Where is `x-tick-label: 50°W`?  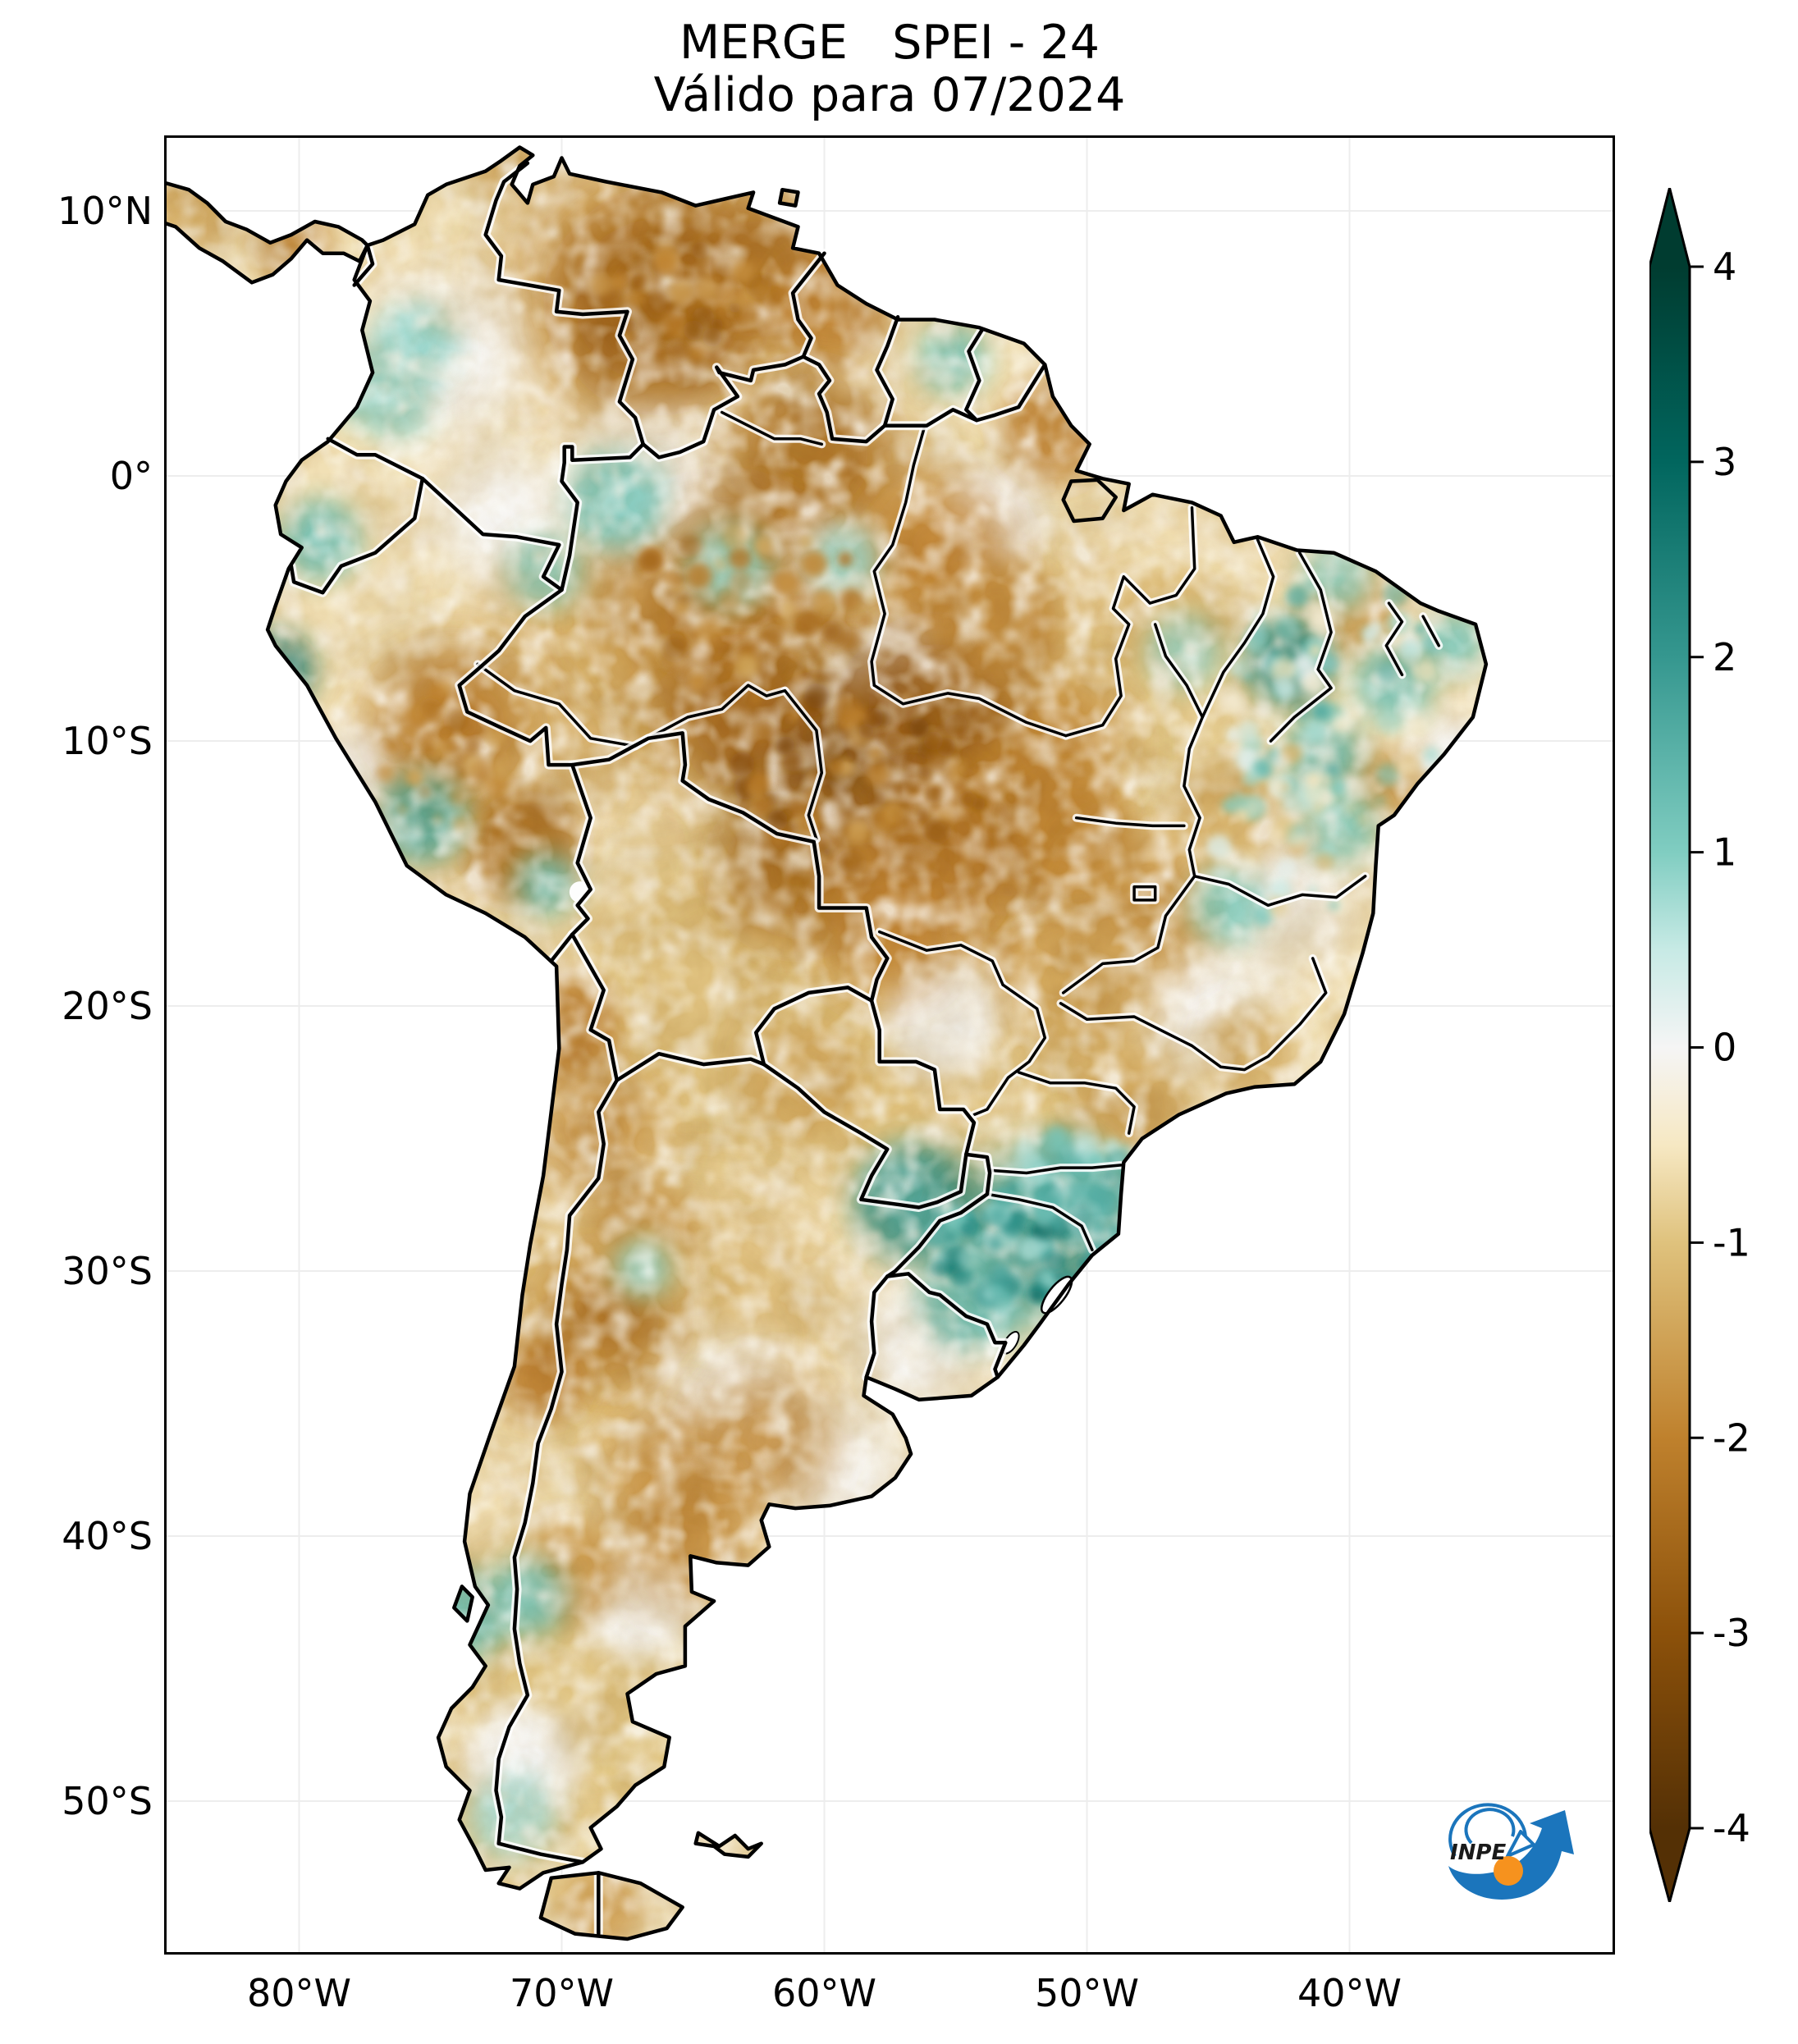
x-tick-label: 50°W is located at coordinates (1086, 1993).